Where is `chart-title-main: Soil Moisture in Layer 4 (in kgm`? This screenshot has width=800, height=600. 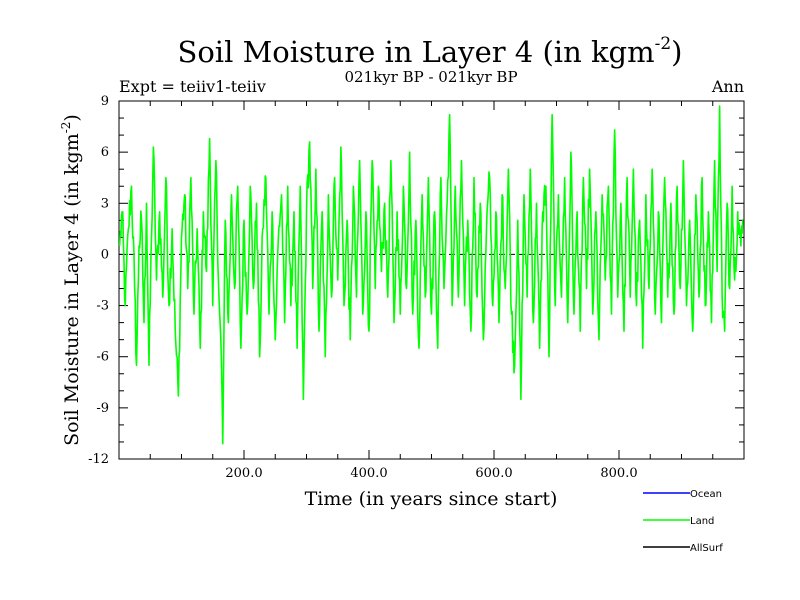
chart-title-main: Soil Moisture in Layer 4 (in kgm is located at coordinates (415, 52).